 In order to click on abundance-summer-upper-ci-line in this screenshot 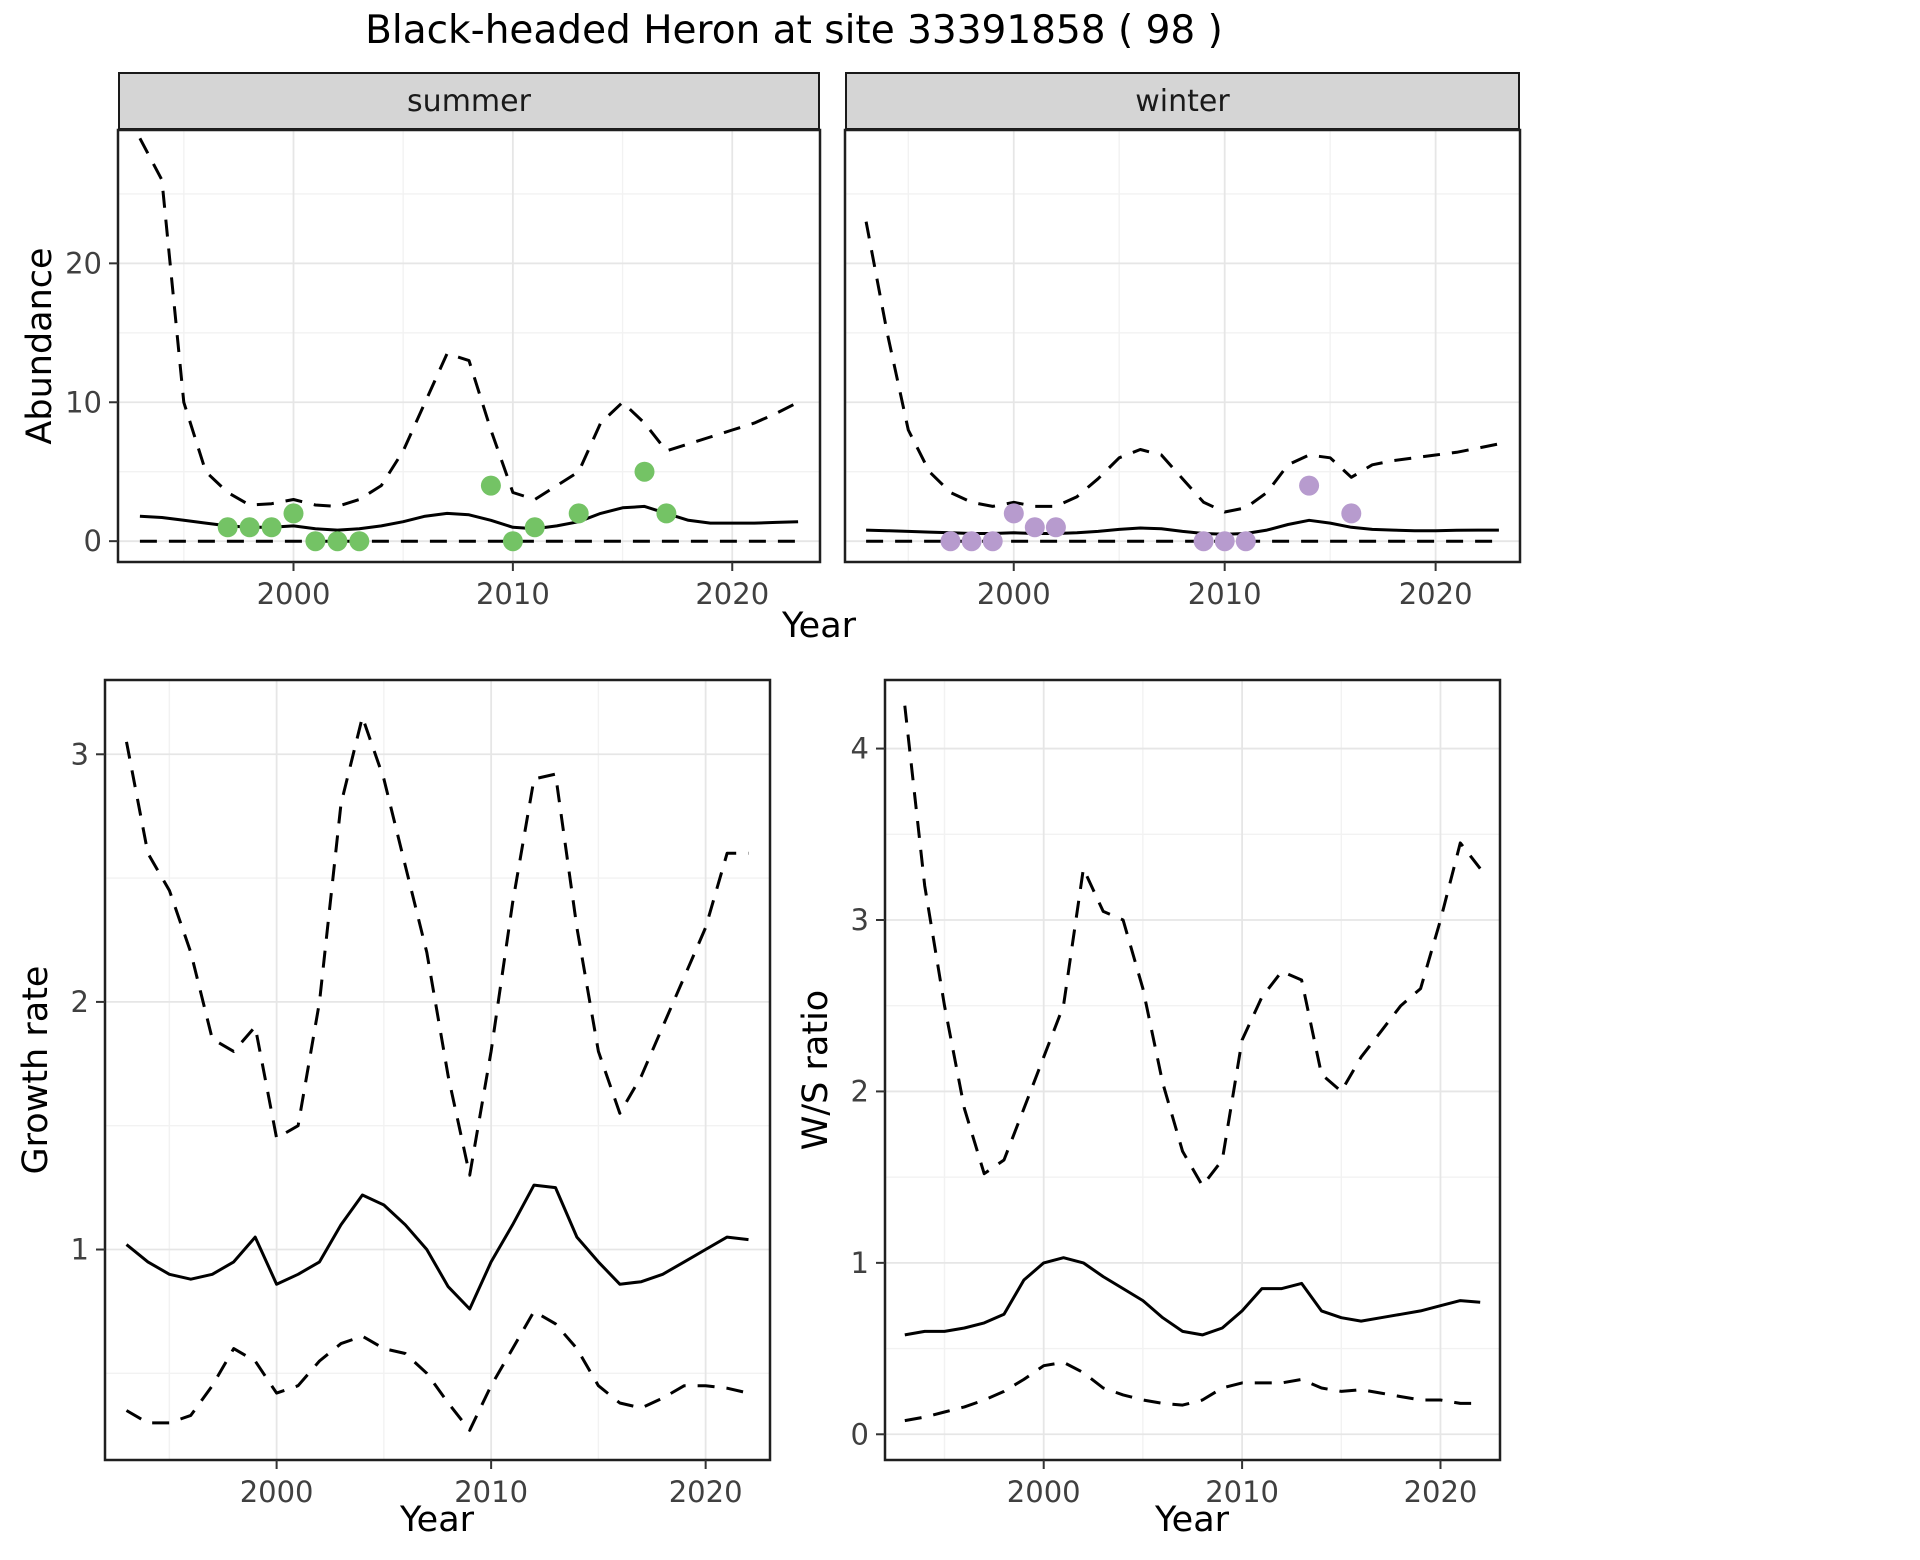, I will do `click(468, 322)`.